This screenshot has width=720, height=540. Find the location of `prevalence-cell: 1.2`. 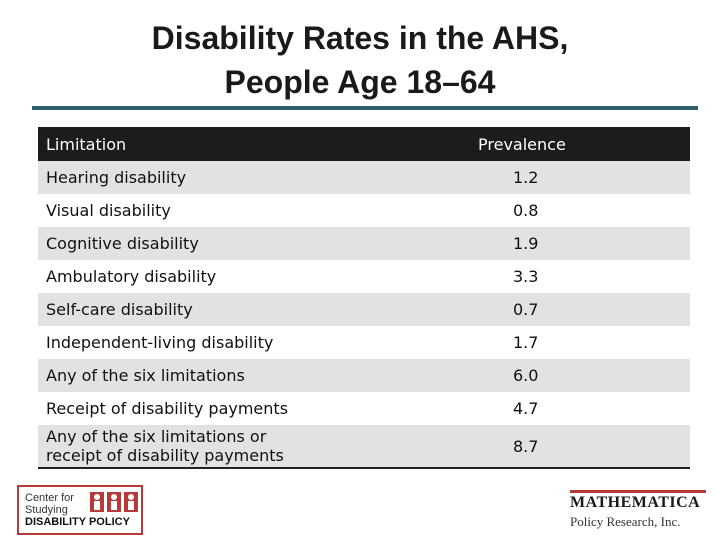

prevalence-cell: 1.2 is located at coordinates (526, 177).